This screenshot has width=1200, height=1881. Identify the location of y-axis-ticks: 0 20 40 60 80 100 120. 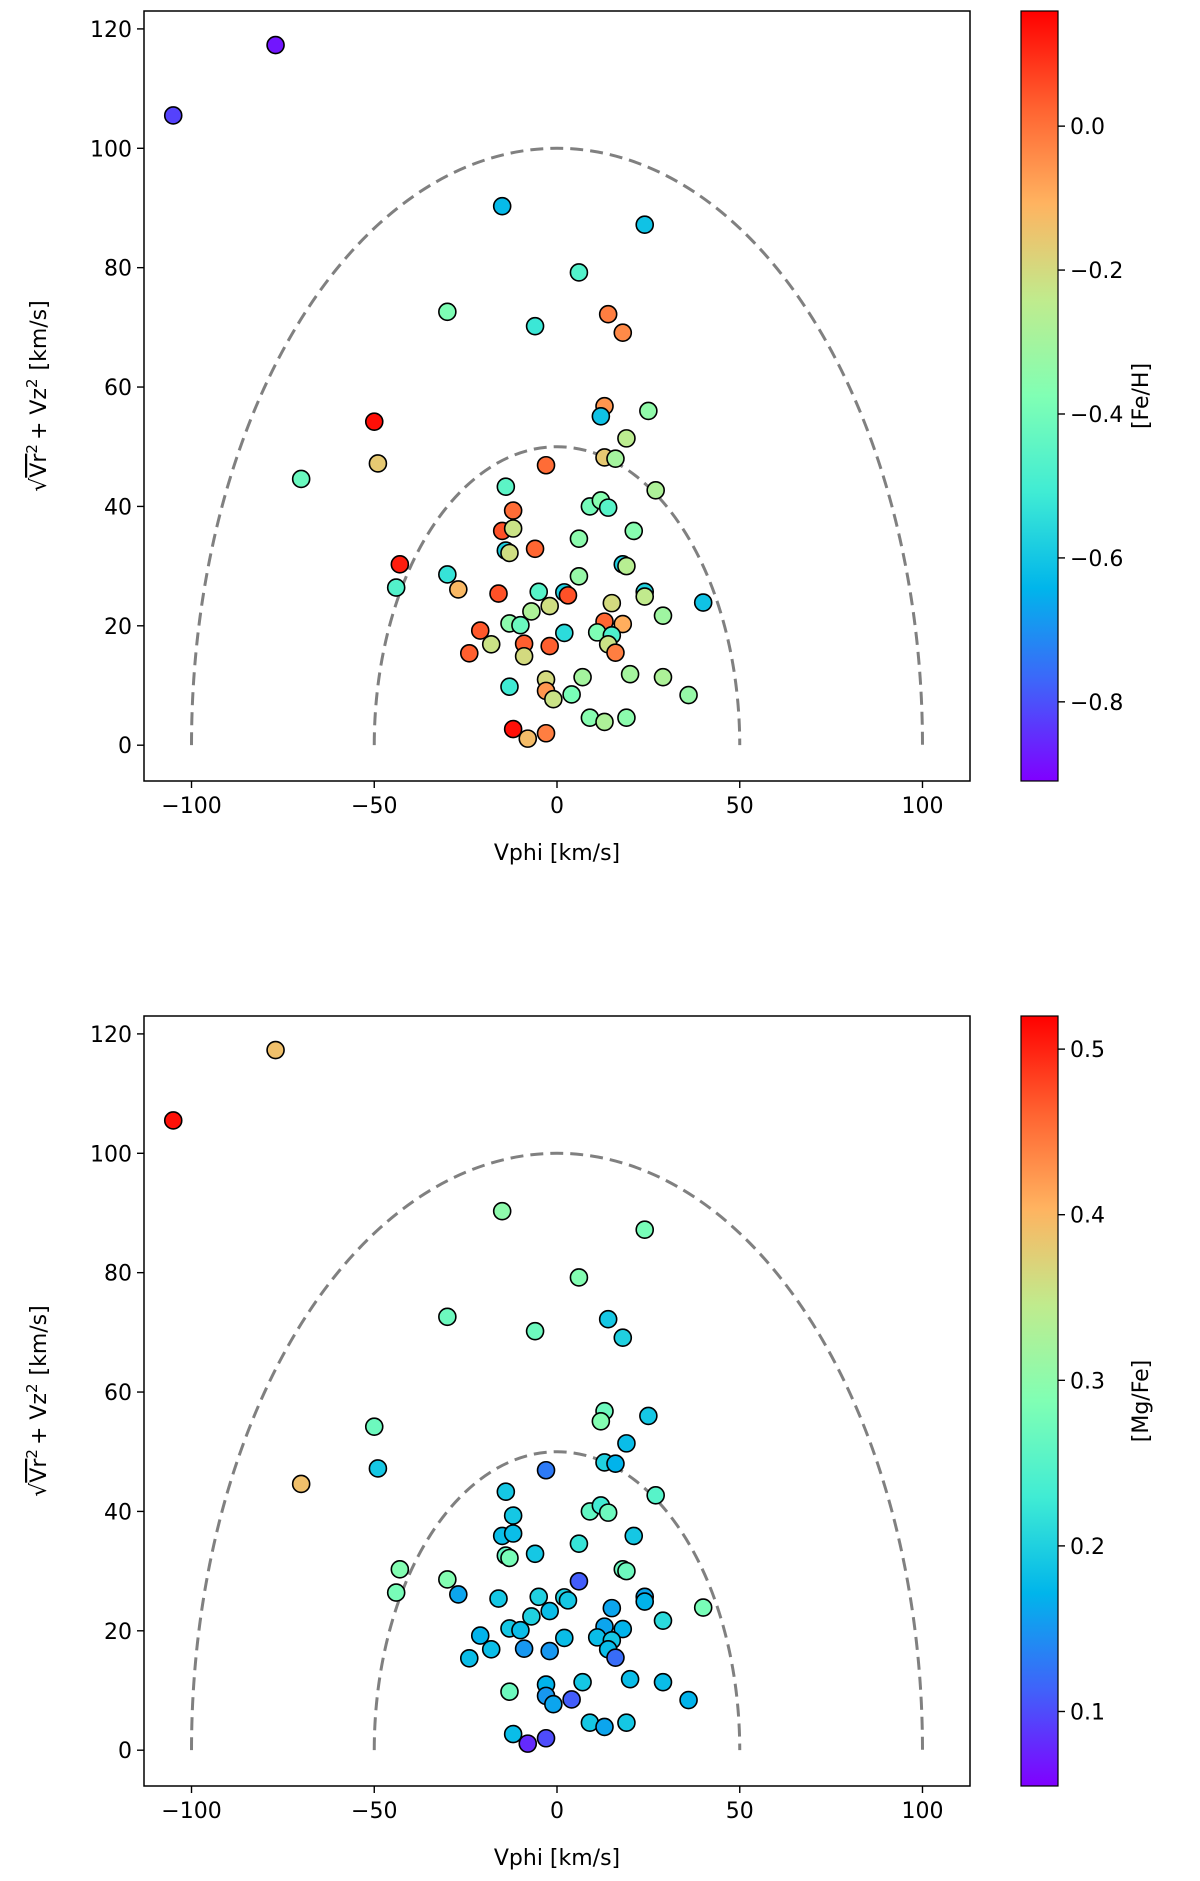
(117, 388).